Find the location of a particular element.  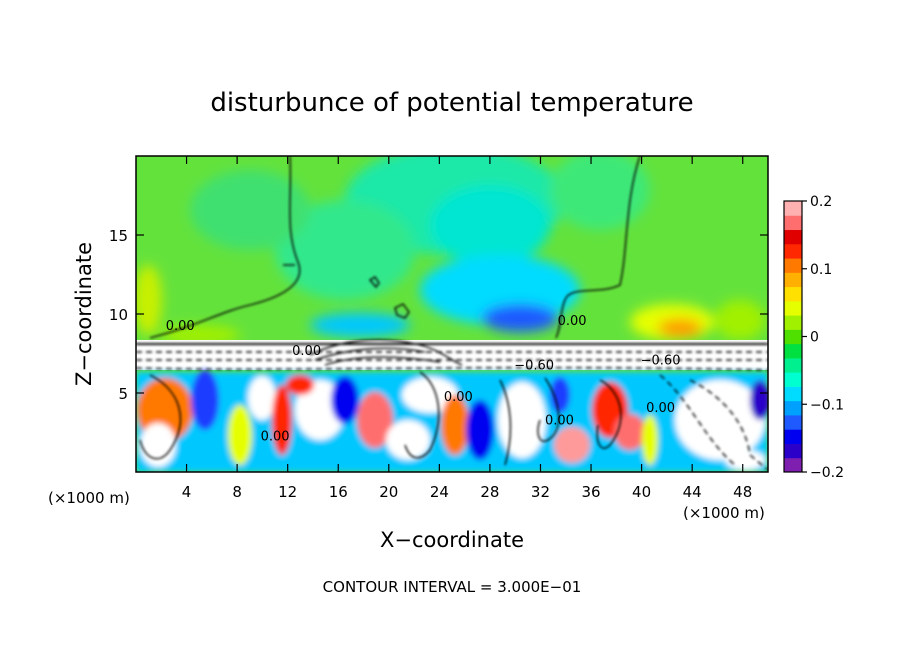

colorbar: 0.2 0.1 0 −0.1 −0.2 is located at coordinates (813, 337).